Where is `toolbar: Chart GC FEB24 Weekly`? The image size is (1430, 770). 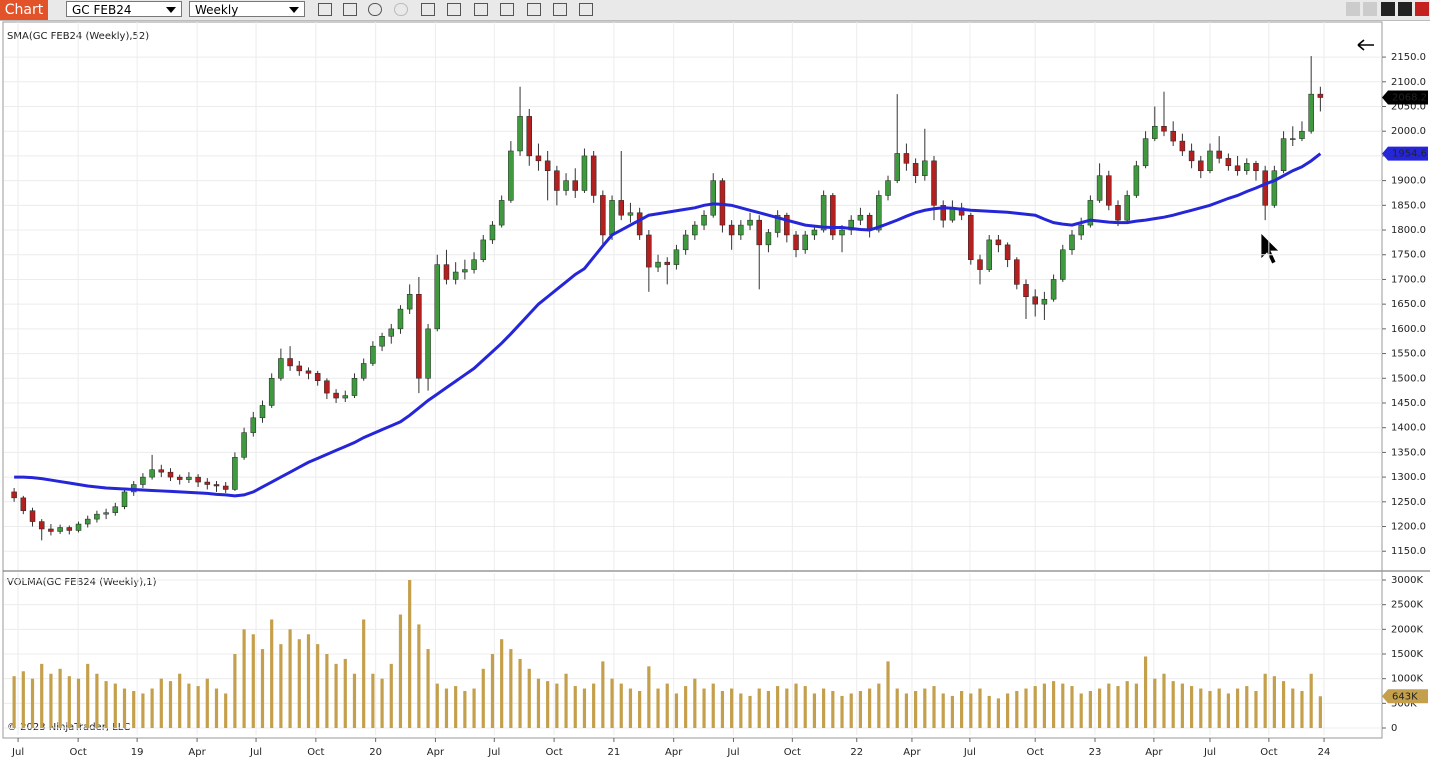
toolbar: Chart GC FEB24 Weekly is located at coordinates (715, 10).